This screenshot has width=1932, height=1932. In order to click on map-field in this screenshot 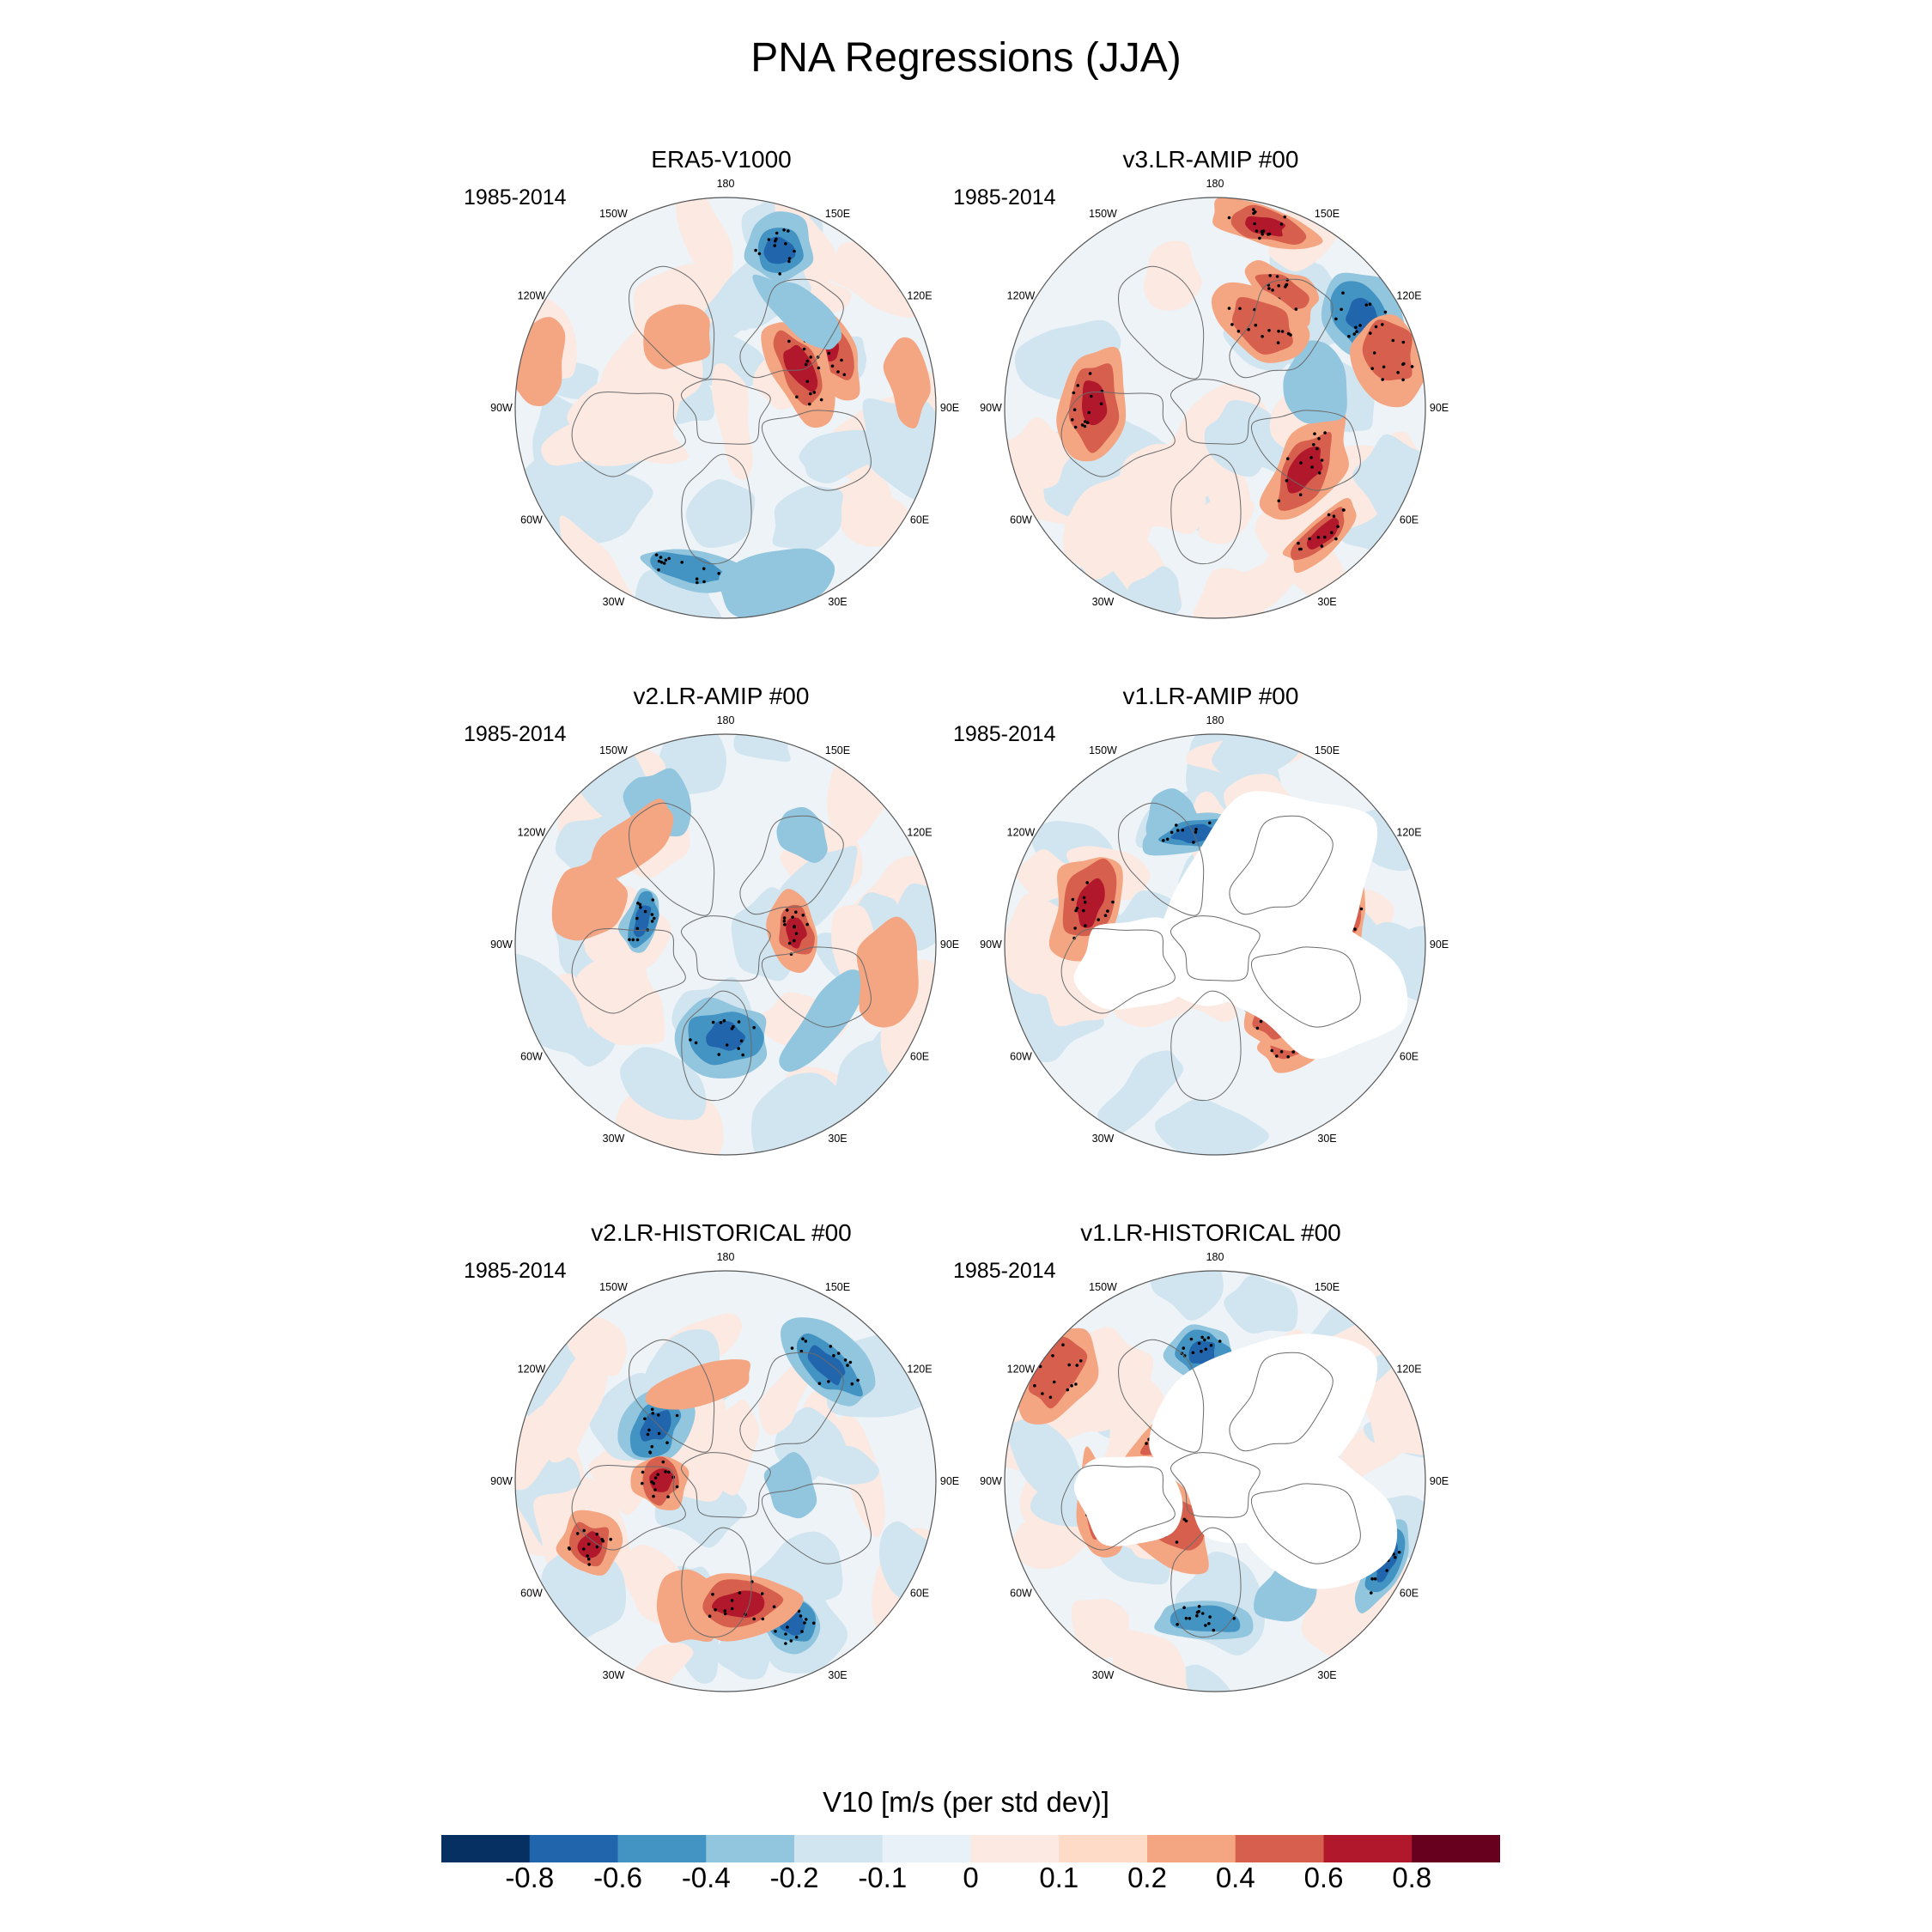, I will do `click(726, 944)`.